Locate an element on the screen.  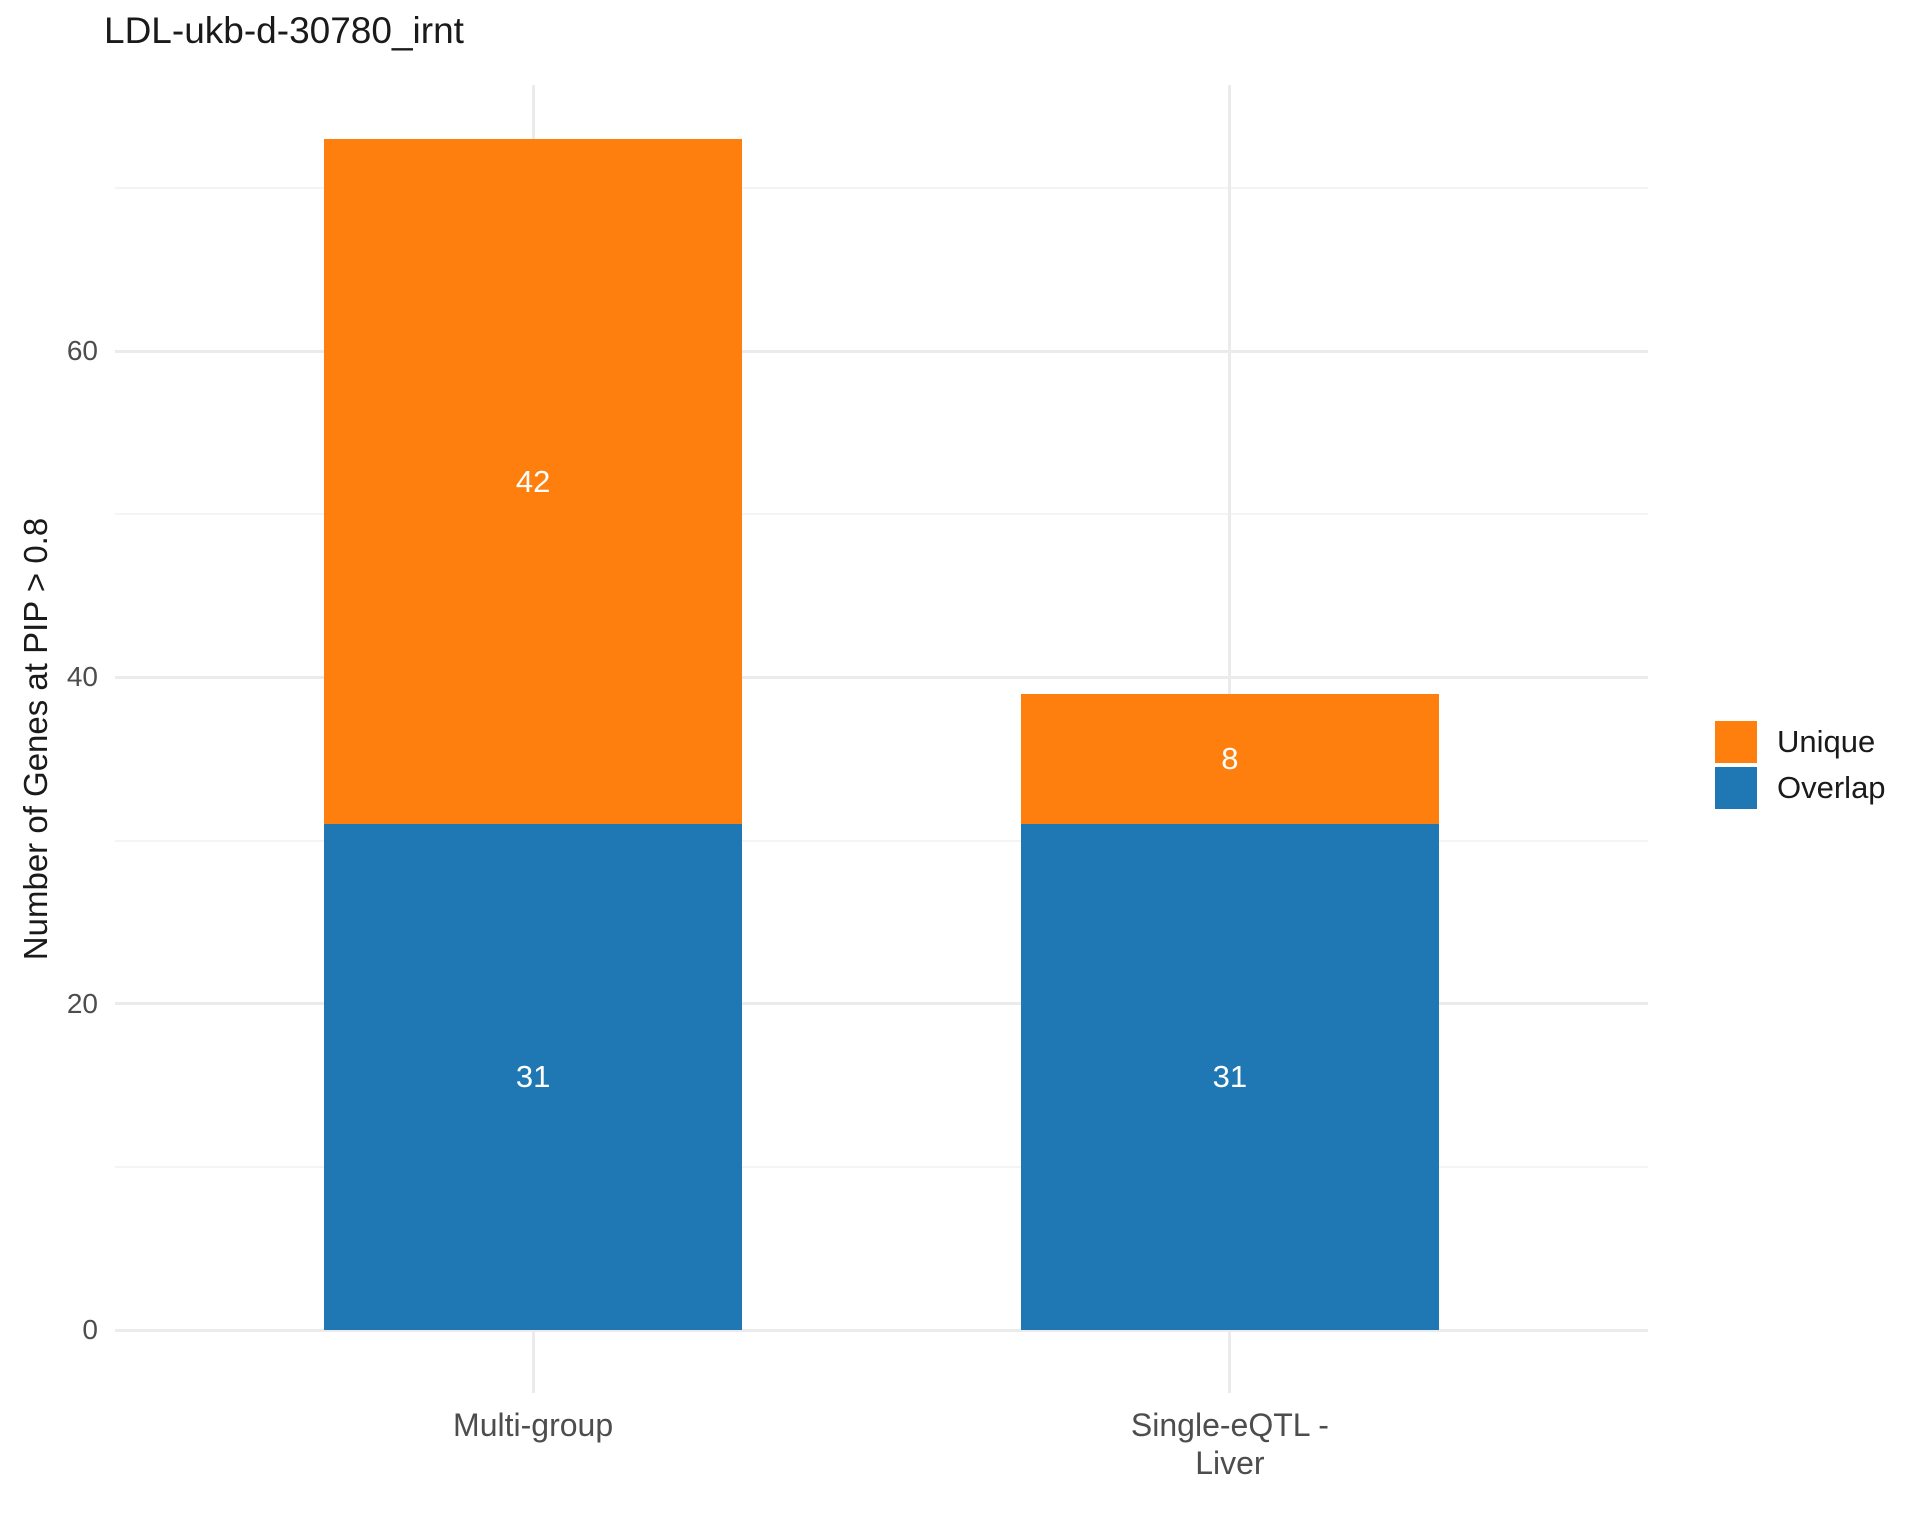
bar-value-label: 42 is located at coordinates (533, 481).